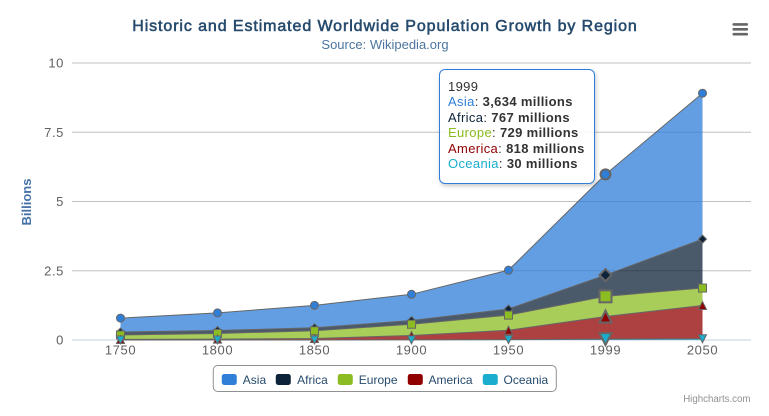 This screenshot has width=769, height=416. I want to click on svg-text: 1850, so click(314, 350).